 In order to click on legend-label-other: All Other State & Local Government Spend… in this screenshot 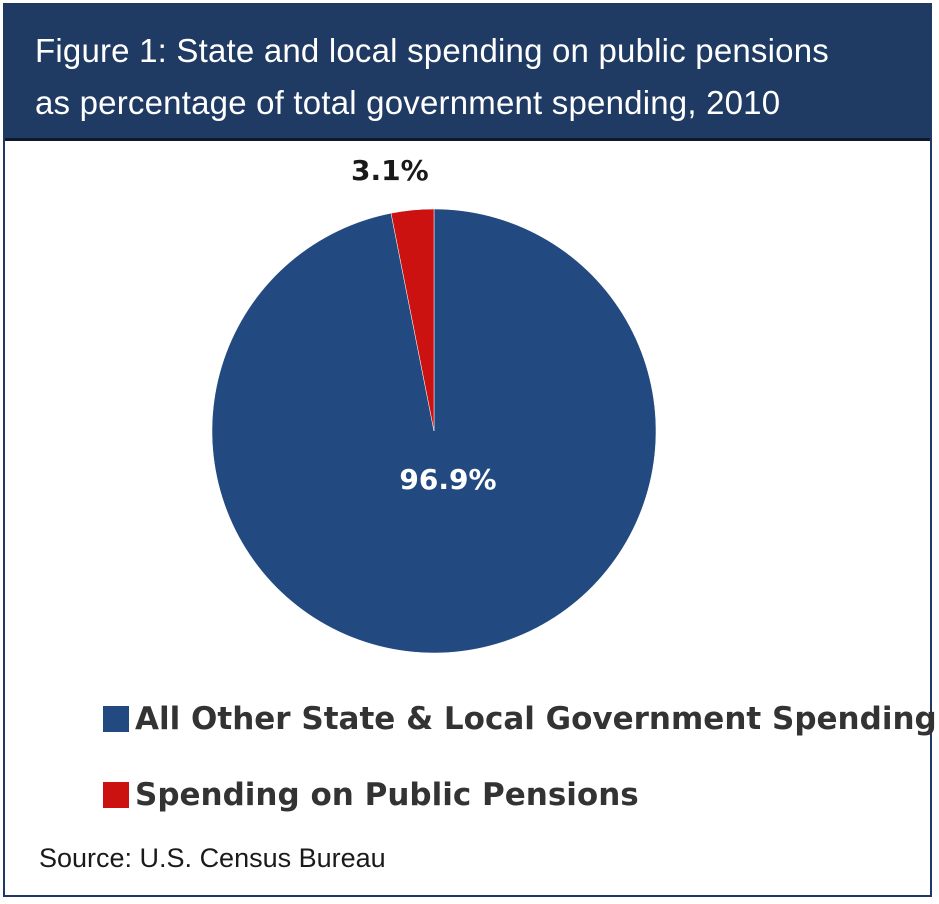, I will do `click(536, 719)`.